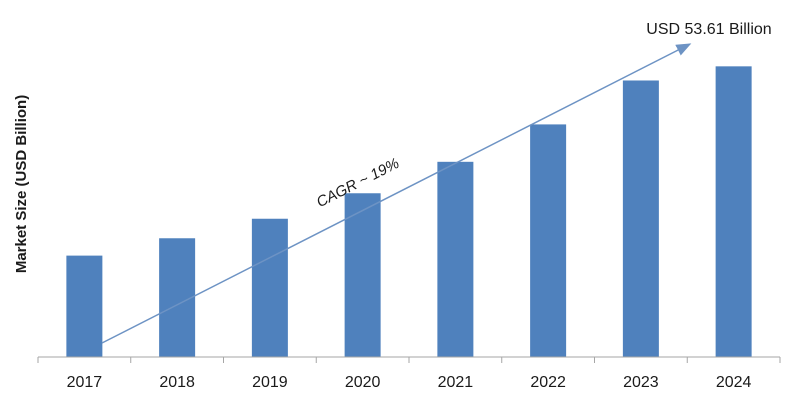 Image resolution: width=800 pixels, height=401 pixels. I want to click on bar-2021, so click(455, 259).